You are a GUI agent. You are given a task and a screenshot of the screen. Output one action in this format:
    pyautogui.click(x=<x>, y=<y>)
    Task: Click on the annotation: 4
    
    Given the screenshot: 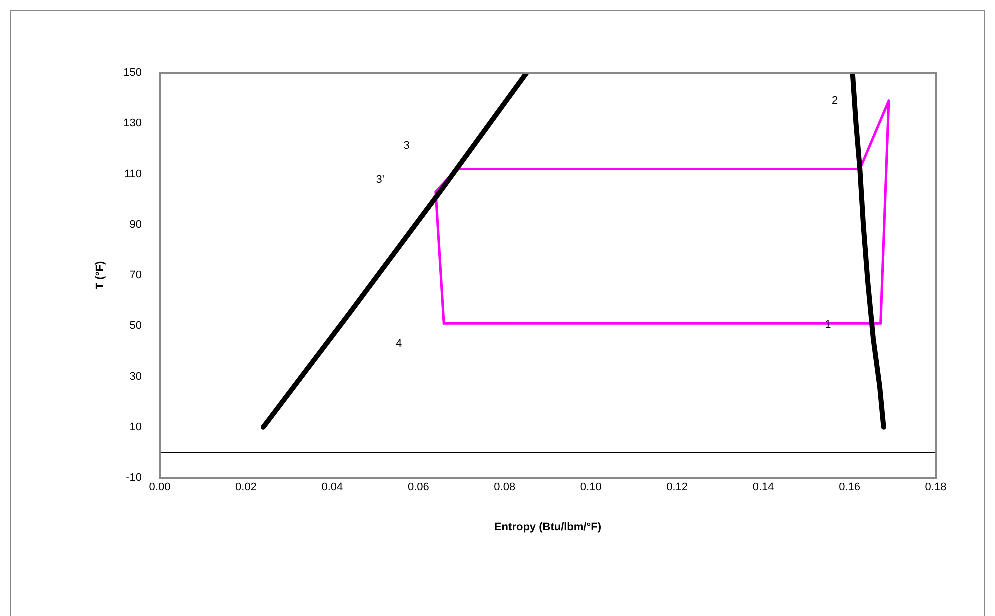 What is the action you would take?
    pyautogui.click(x=399, y=344)
    